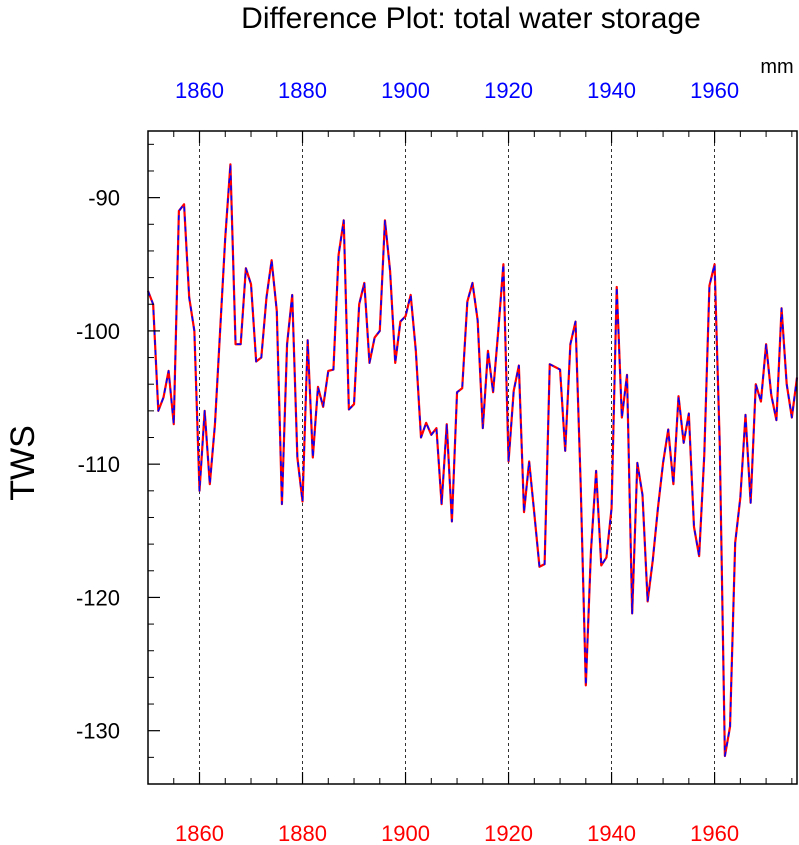 This screenshot has height=845, width=799. Describe the element at coordinates (23, 463) in the screenshot. I see `y-axis-title: TWS` at that location.